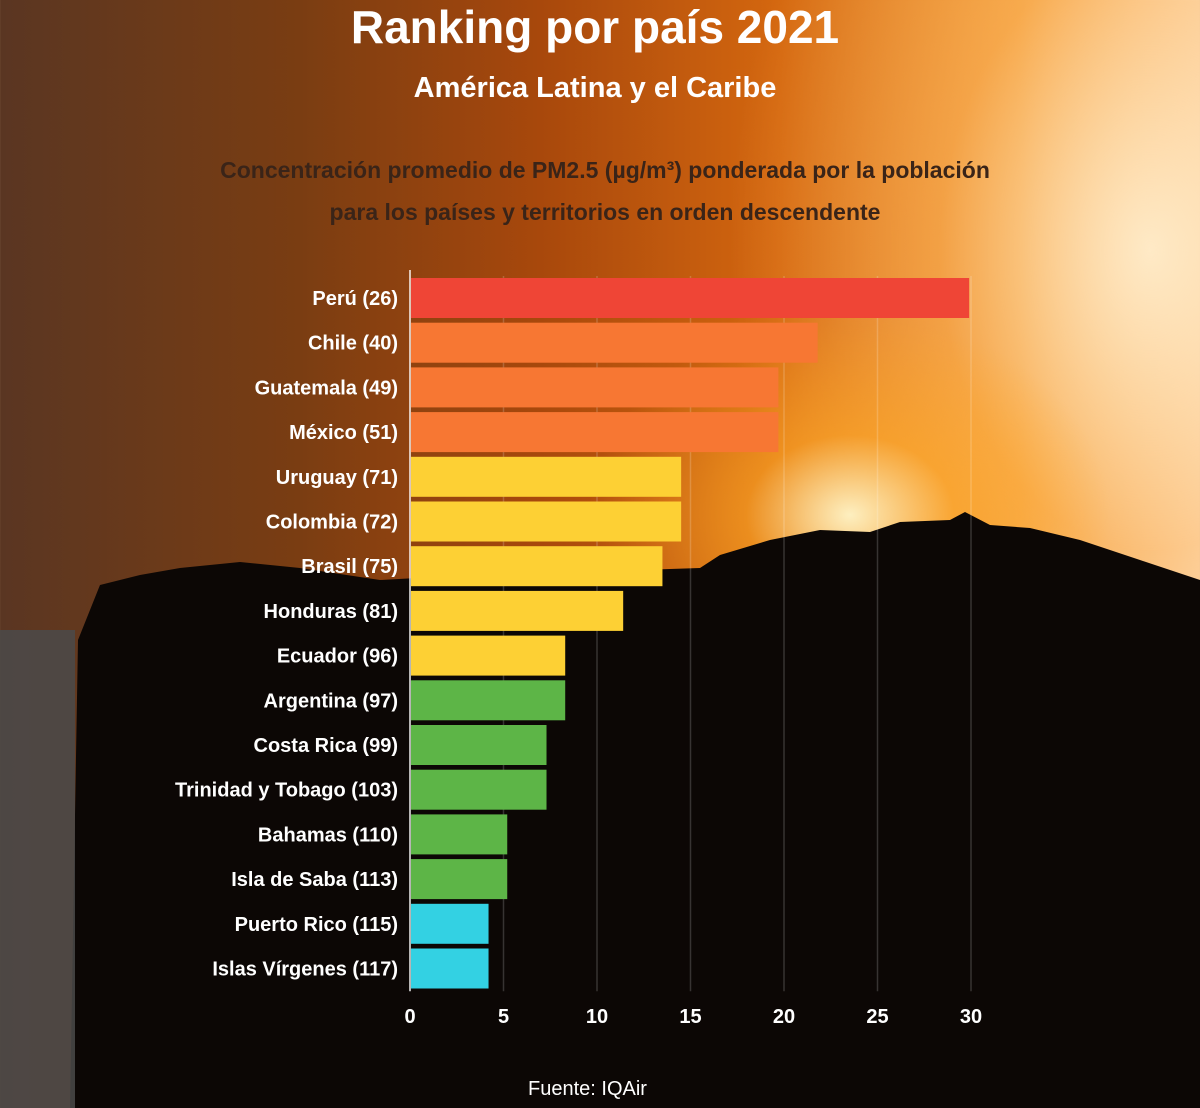  What do you see at coordinates (314, 880) in the screenshot?
I see `category-label: Isla de Saba (113)` at bounding box center [314, 880].